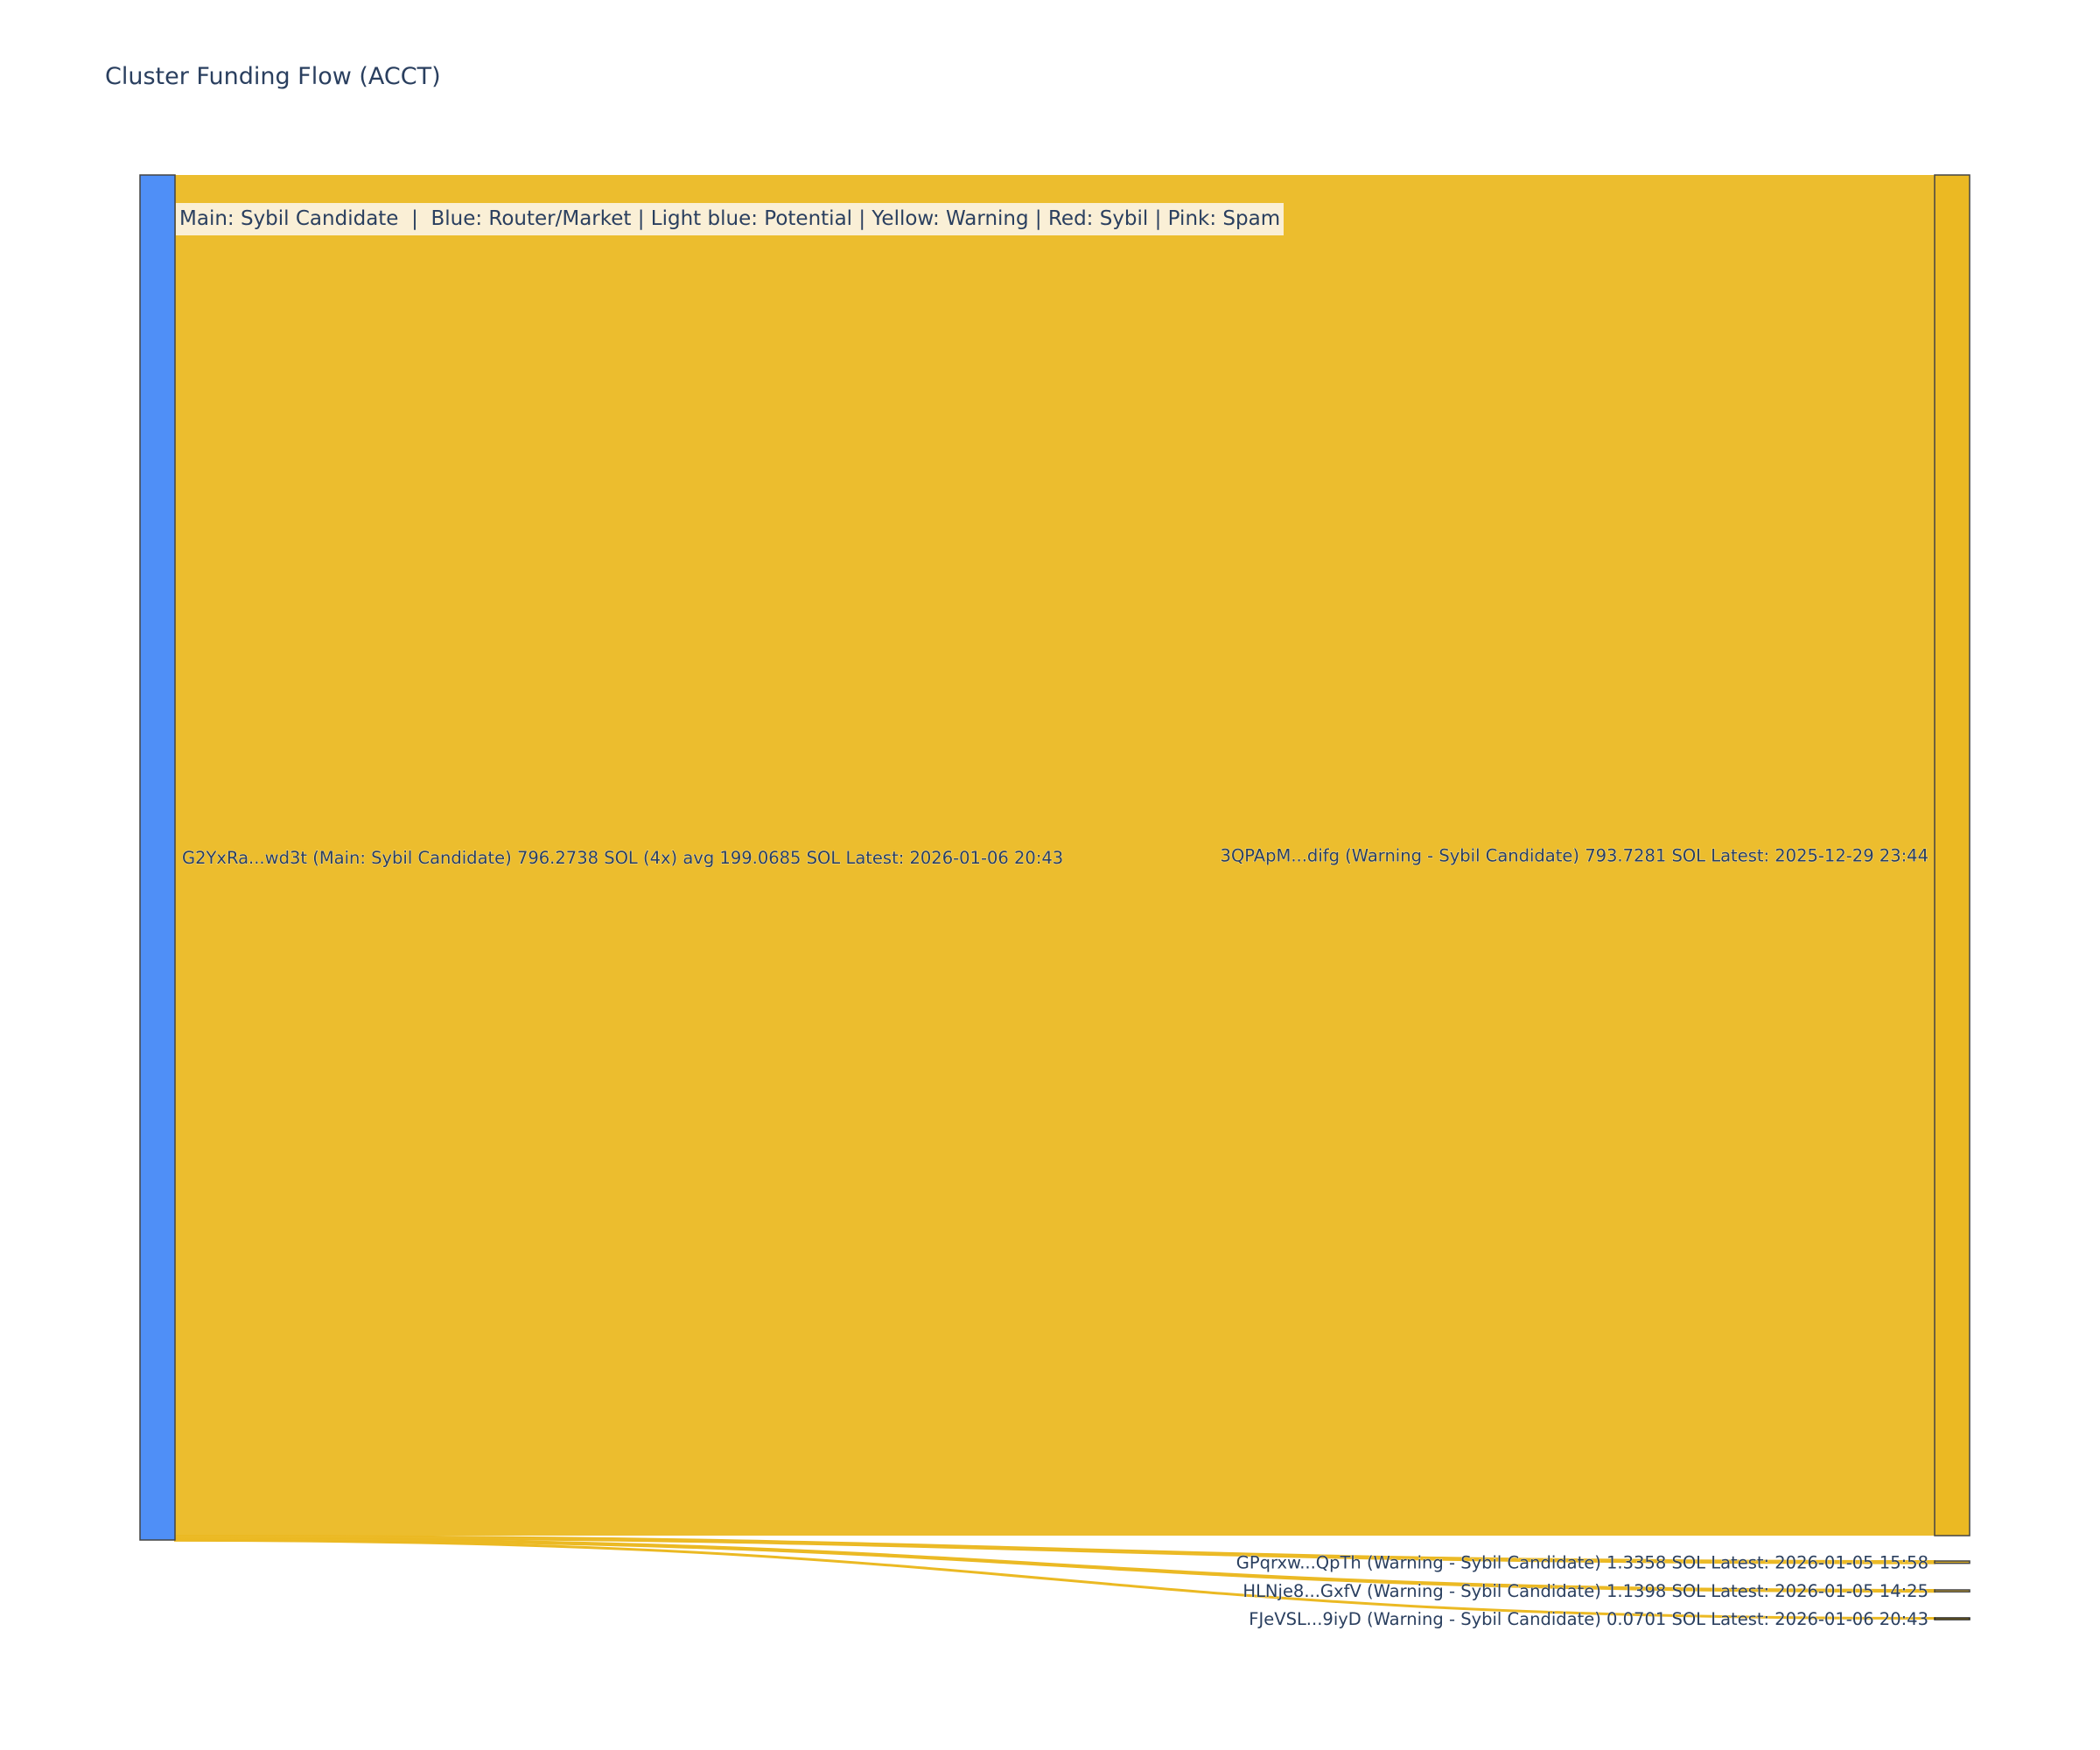 This screenshot has width=2100, height=1750. I want to click on node-n2, so click(1952, 1562).